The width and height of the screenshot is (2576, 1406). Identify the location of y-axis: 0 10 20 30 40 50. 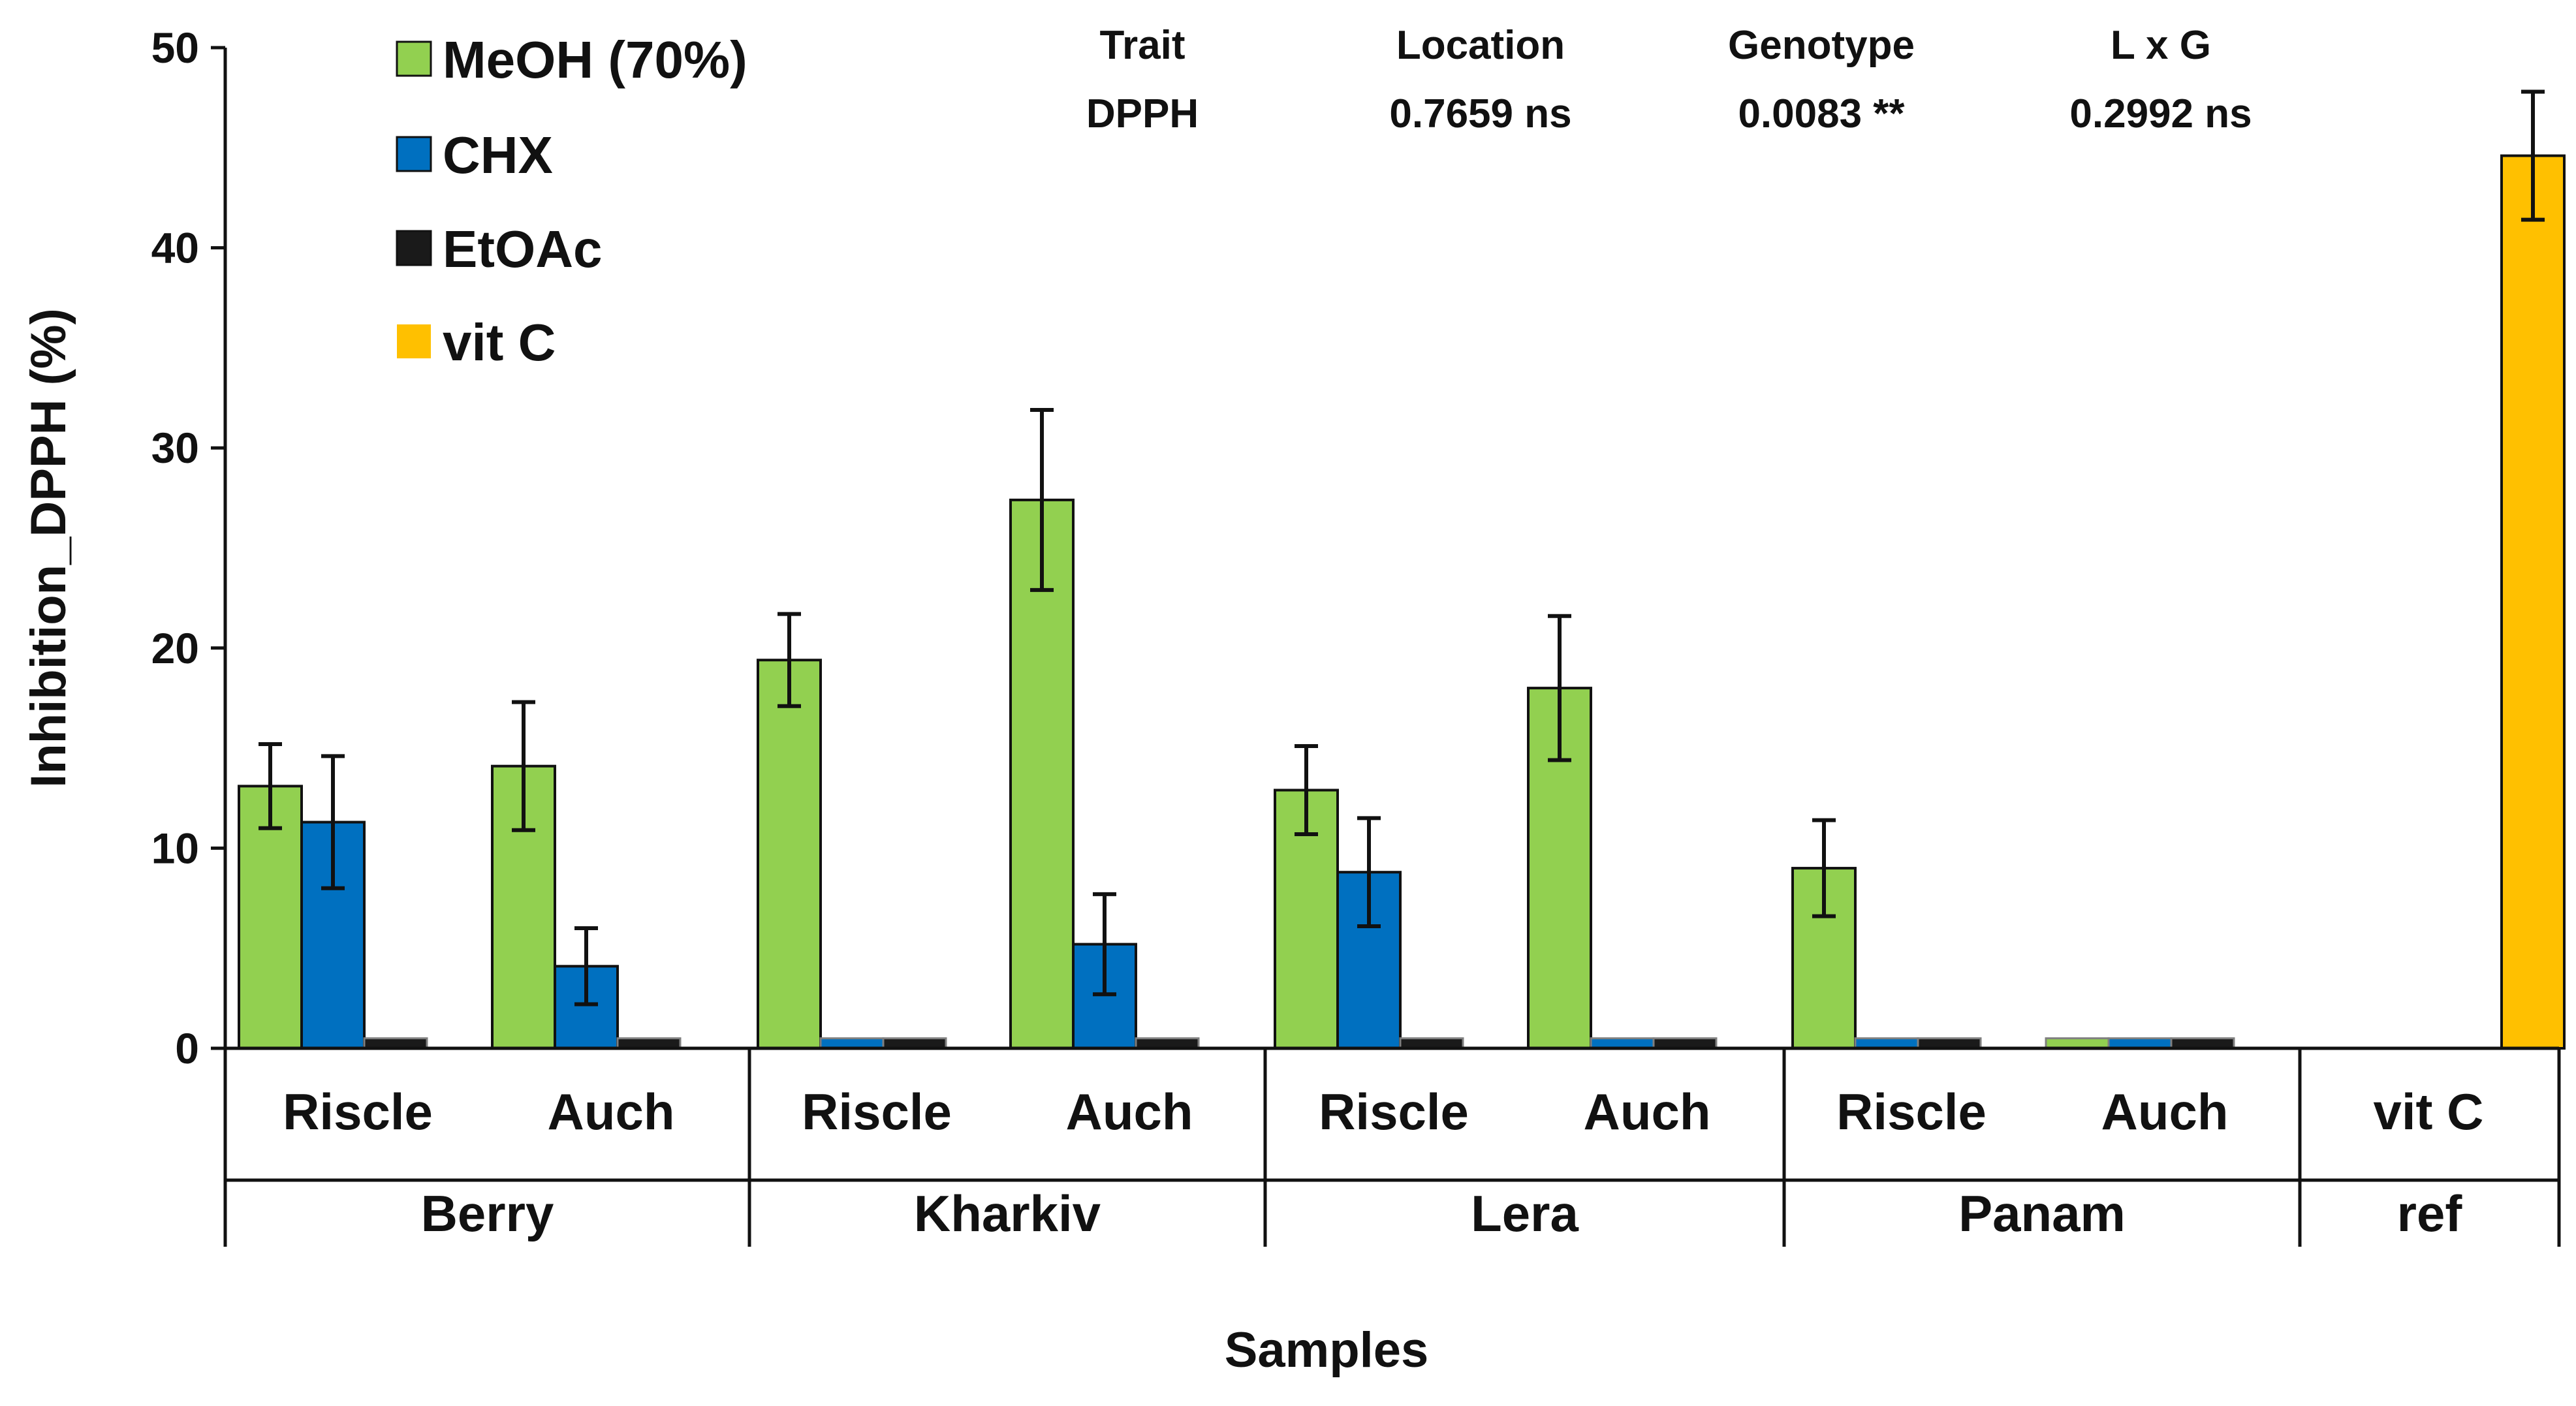
(189, 547).